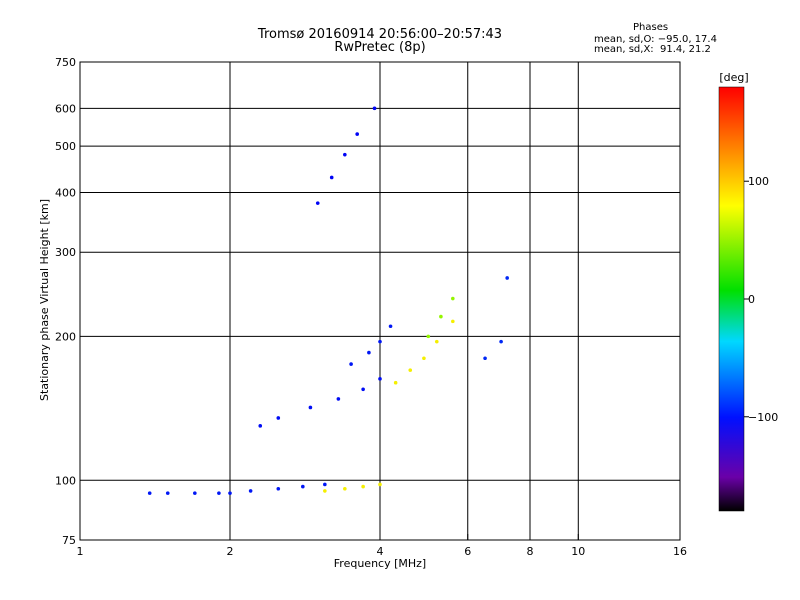  I want to click on x-tick-label: 4, so click(380, 551).